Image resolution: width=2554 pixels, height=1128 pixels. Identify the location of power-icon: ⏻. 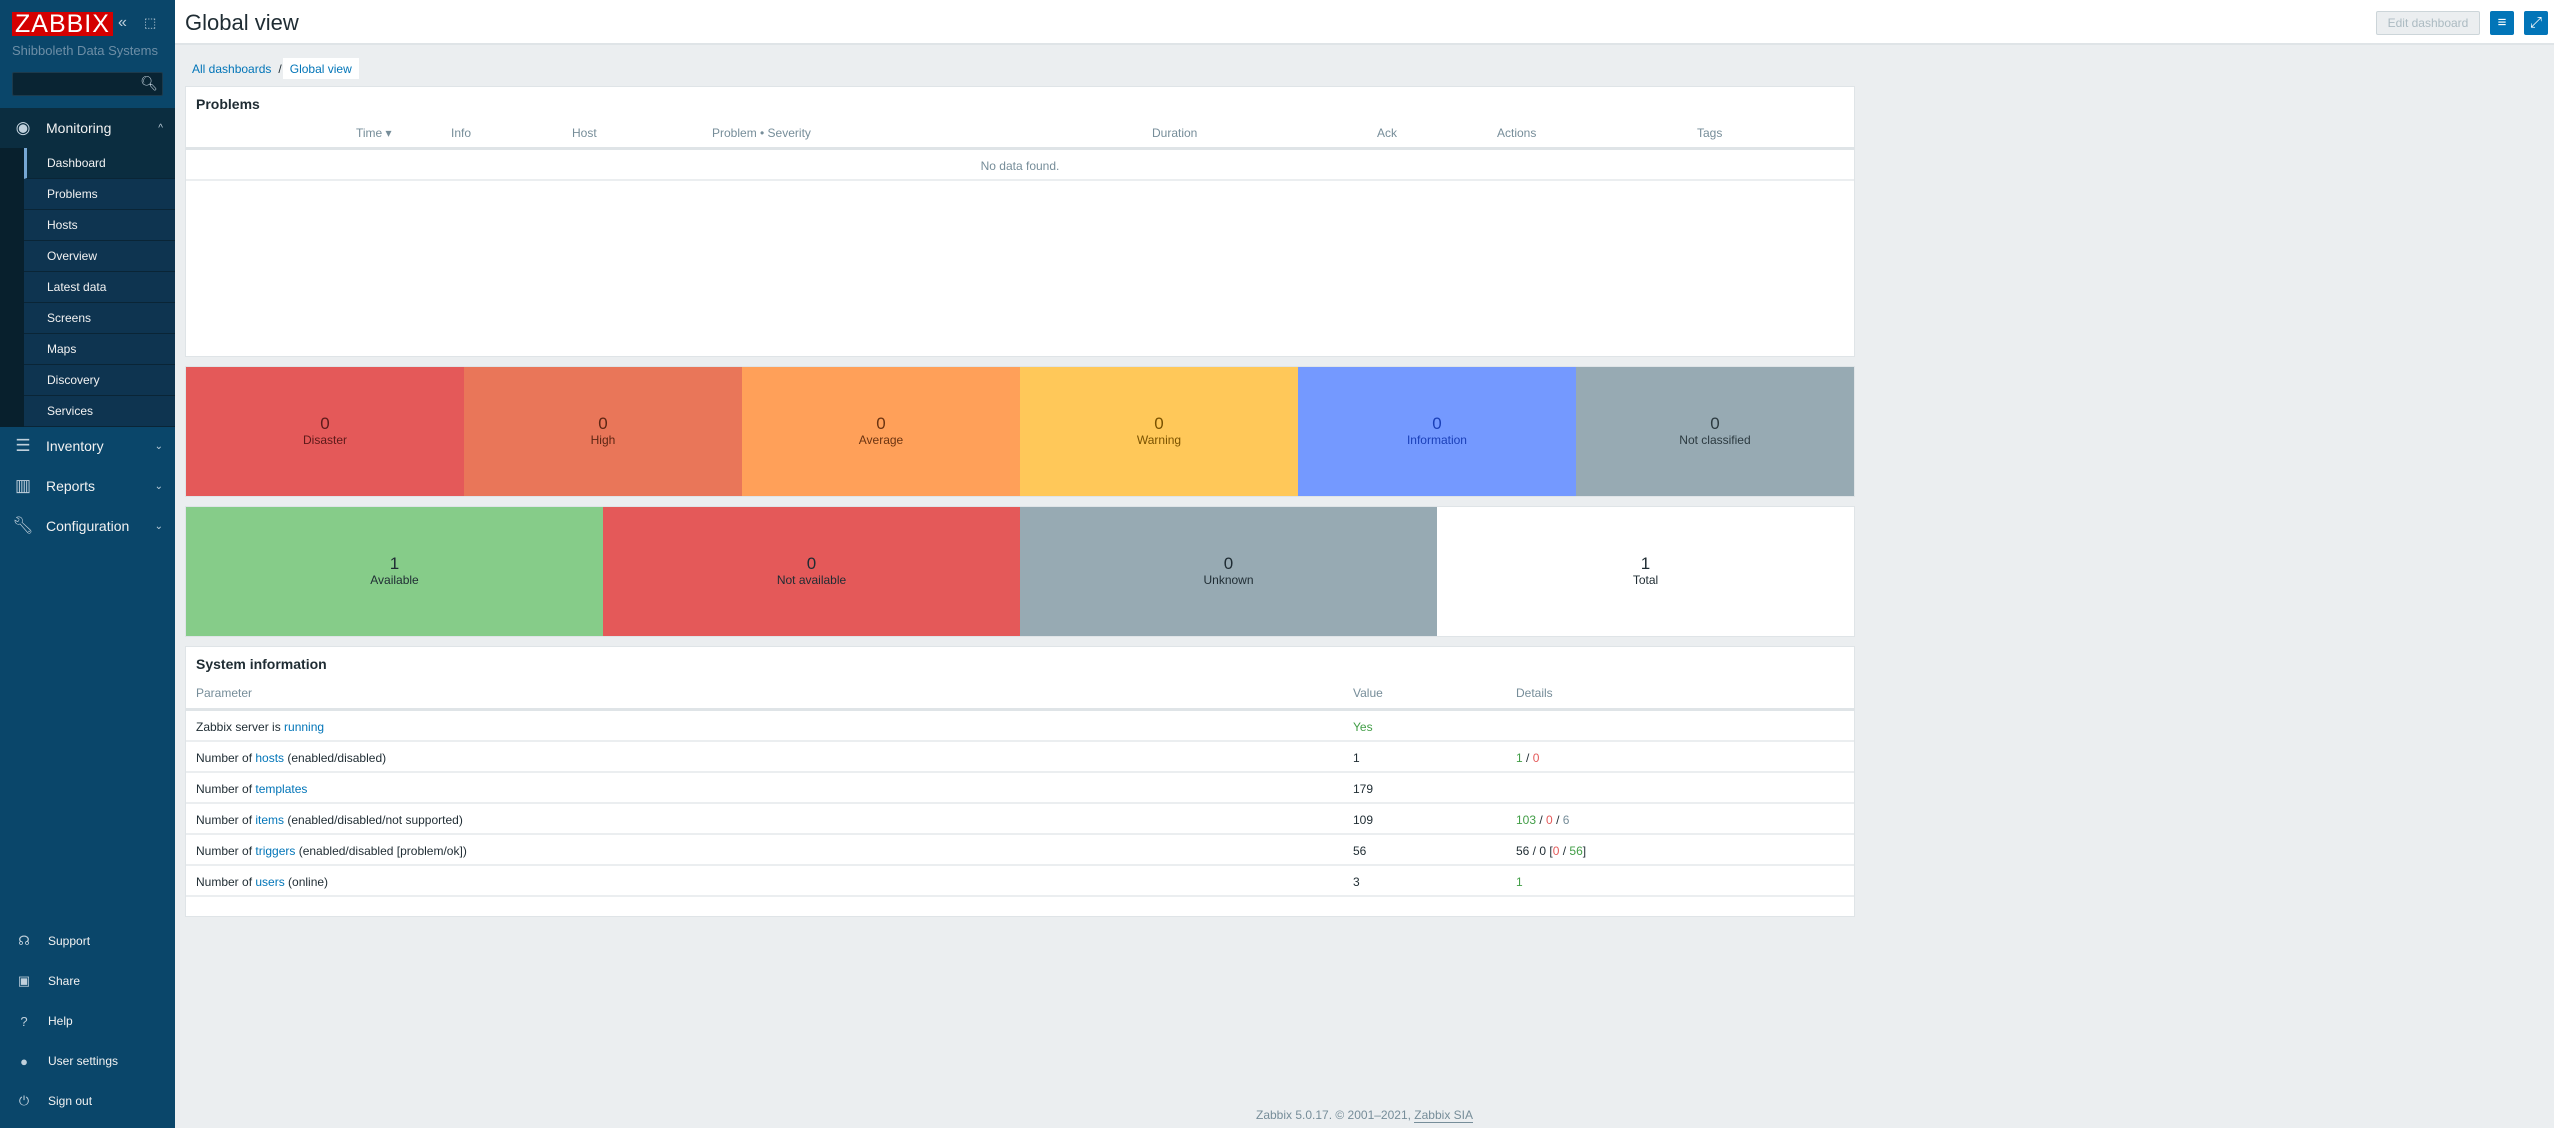
(24, 1100).